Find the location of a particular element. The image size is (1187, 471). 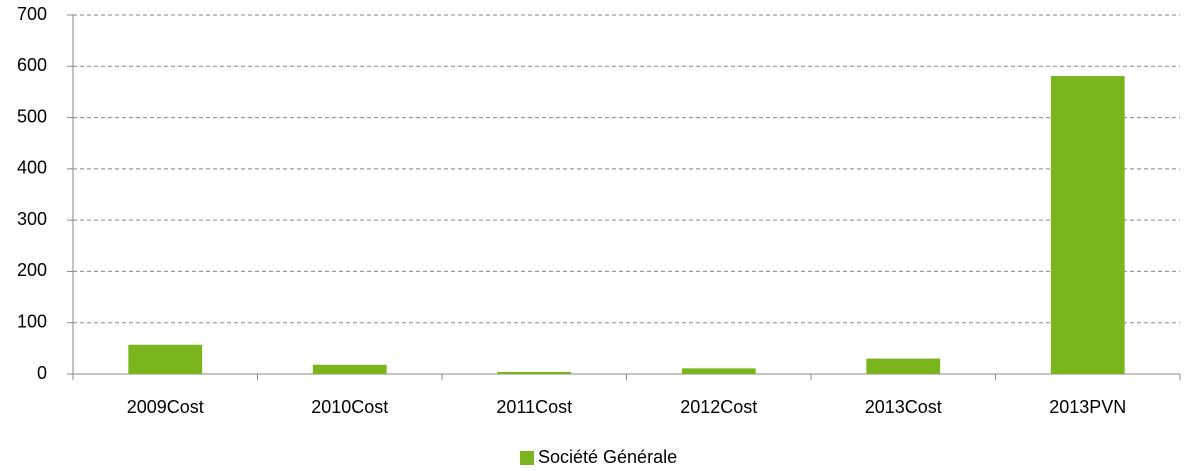

legend-label: Société Générale is located at coordinates (607, 457).